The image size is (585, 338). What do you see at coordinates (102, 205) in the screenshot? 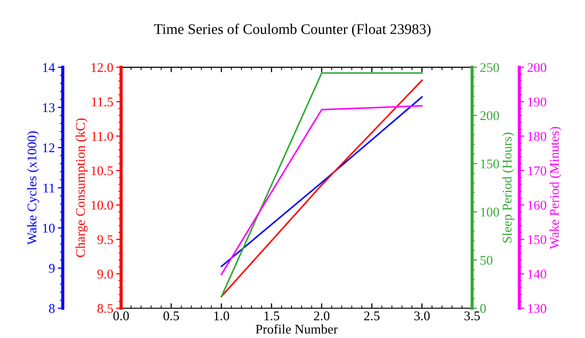
I see `y2-tick-label: 10.0` at bounding box center [102, 205].